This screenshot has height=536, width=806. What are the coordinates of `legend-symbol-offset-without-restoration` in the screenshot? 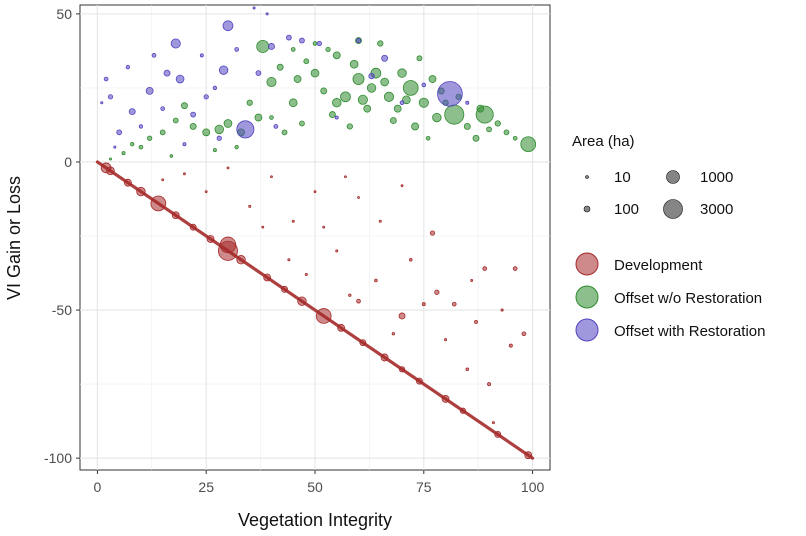 It's located at (587, 297).